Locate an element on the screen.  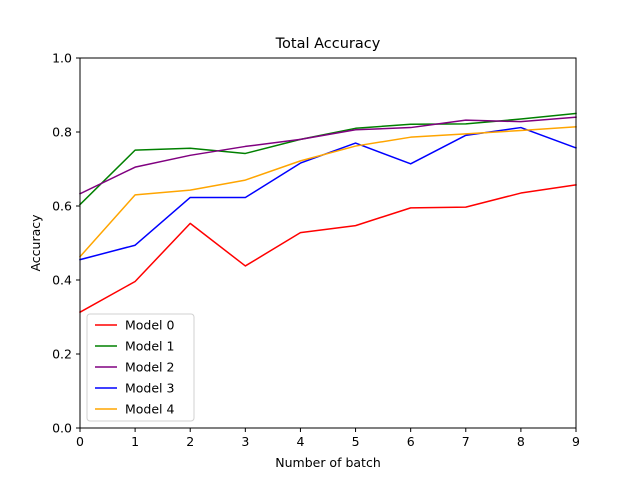
y-tick-label: 0.6 is located at coordinates (62, 206).